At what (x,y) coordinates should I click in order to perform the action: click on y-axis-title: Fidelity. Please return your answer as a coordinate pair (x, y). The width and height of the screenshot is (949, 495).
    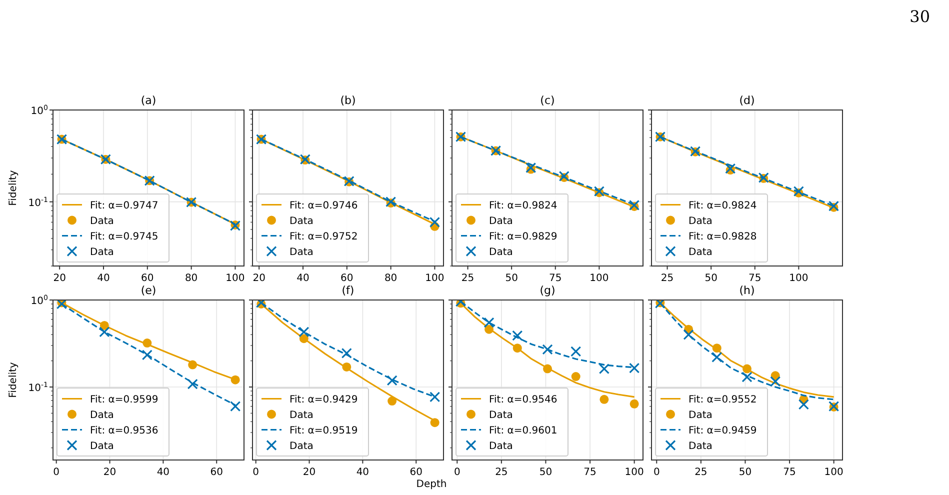
    Looking at the image, I should click on (13, 380).